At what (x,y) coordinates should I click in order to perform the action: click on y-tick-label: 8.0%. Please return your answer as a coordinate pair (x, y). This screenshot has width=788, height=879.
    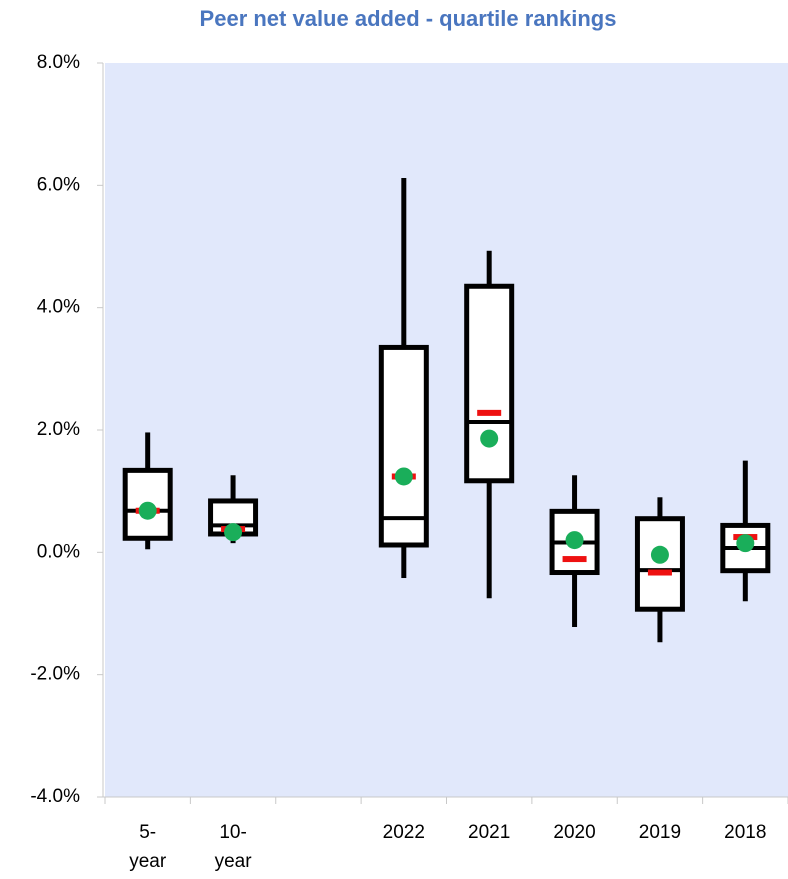
    Looking at the image, I should click on (58, 62).